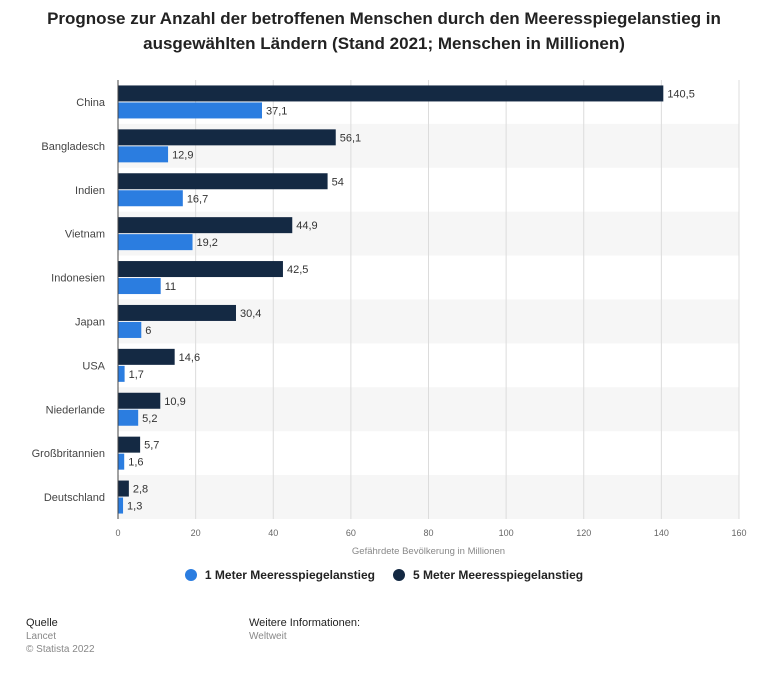 Image resolution: width=768 pixels, height=682 pixels. What do you see at coordinates (41, 636) in the screenshot?
I see `source-name: Lancet` at bounding box center [41, 636].